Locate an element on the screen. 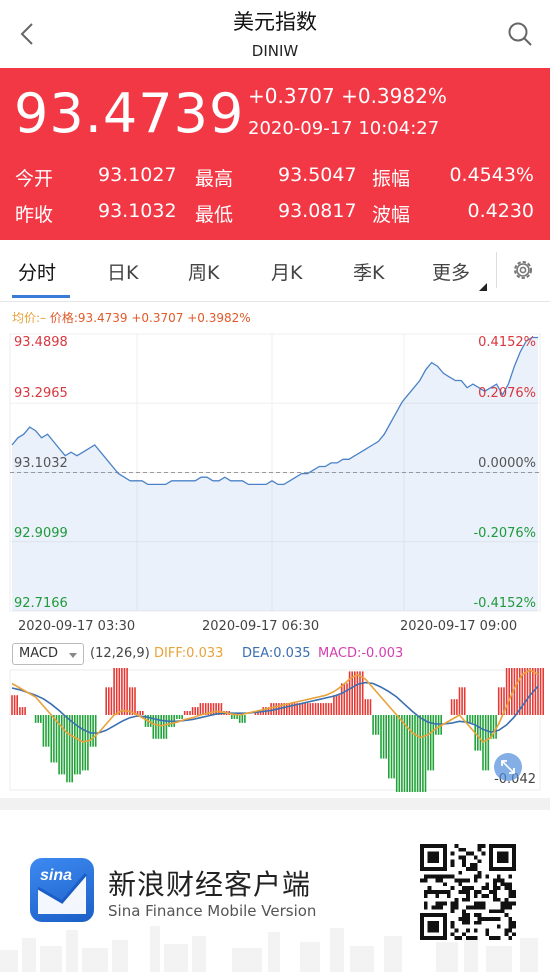 The width and height of the screenshot is (550, 972). stat-value-high: 93.5047 is located at coordinates (317, 175).